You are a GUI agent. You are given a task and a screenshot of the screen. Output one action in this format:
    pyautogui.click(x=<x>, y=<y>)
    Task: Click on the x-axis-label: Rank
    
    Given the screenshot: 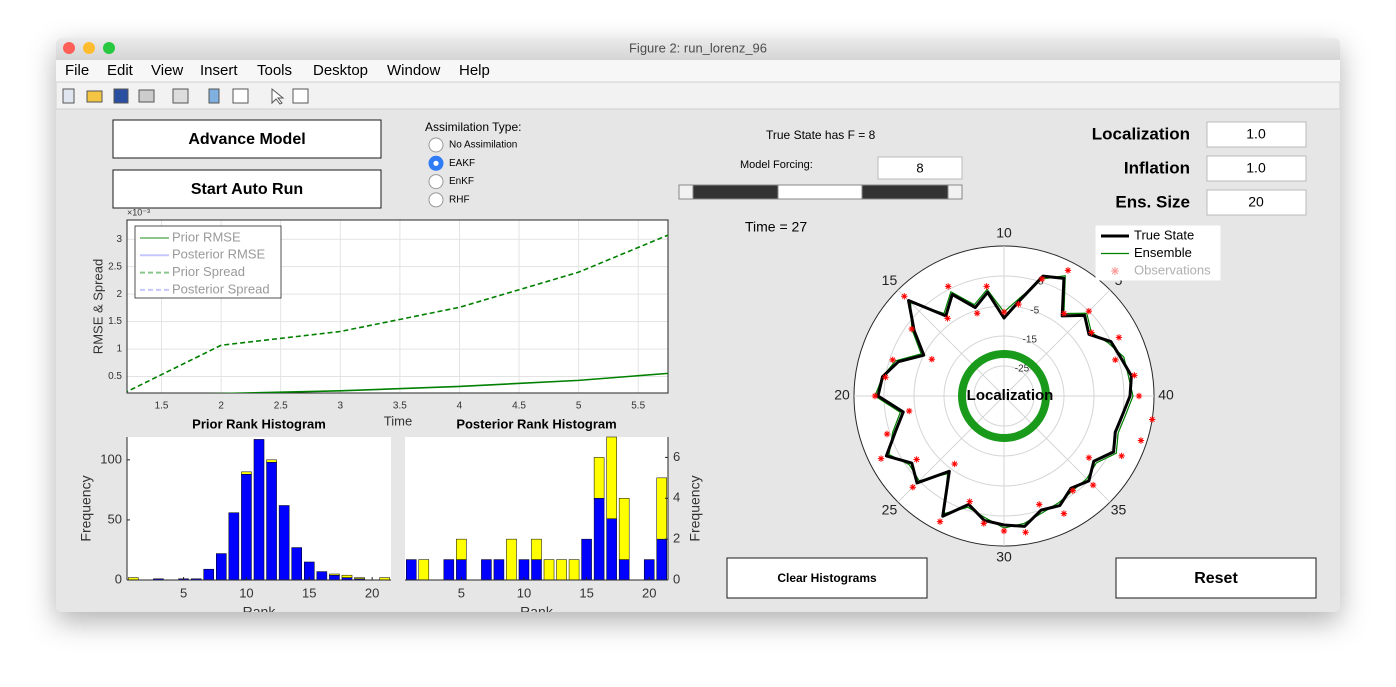 What is the action you would take?
    pyautogui.click(x=537, y=612)
    